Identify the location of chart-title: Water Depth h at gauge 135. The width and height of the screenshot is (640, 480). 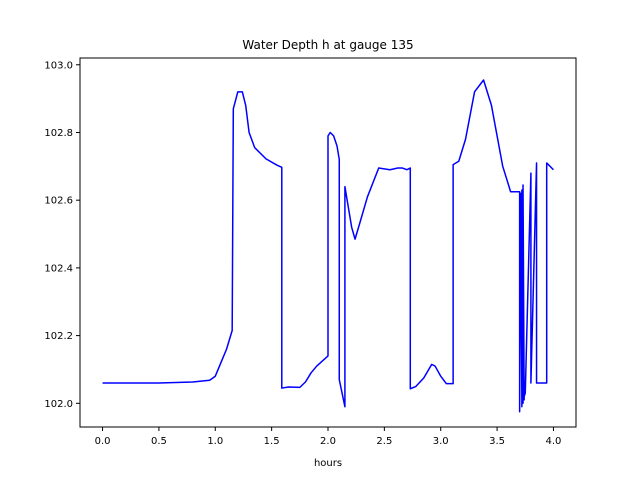
(327, 45).